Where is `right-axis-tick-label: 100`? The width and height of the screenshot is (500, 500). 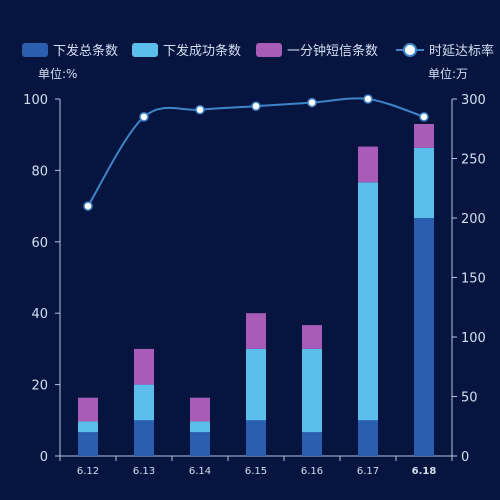
right-axis-tick-label: 100 is located at coordinates (473, 338).